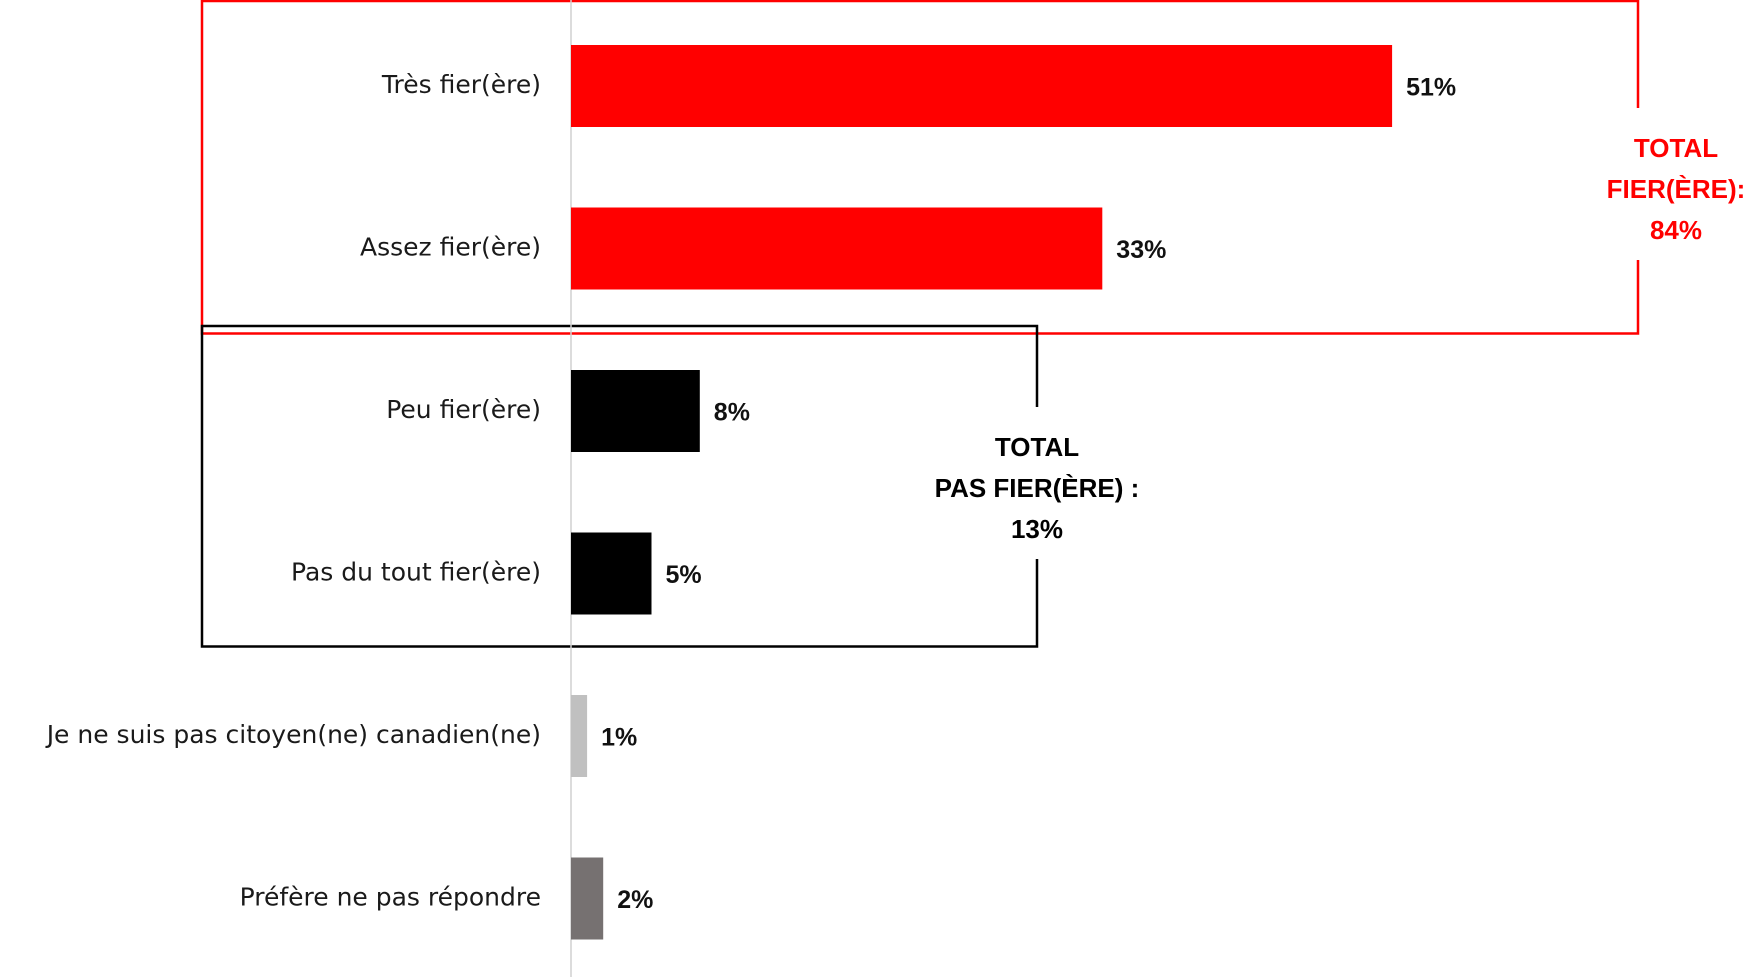 The height and width of the screenshot is (977, 1757). Describe the element at coordinates (461, 84) in the screenshot. I see `category-label: Très fier(ère)` at that location.